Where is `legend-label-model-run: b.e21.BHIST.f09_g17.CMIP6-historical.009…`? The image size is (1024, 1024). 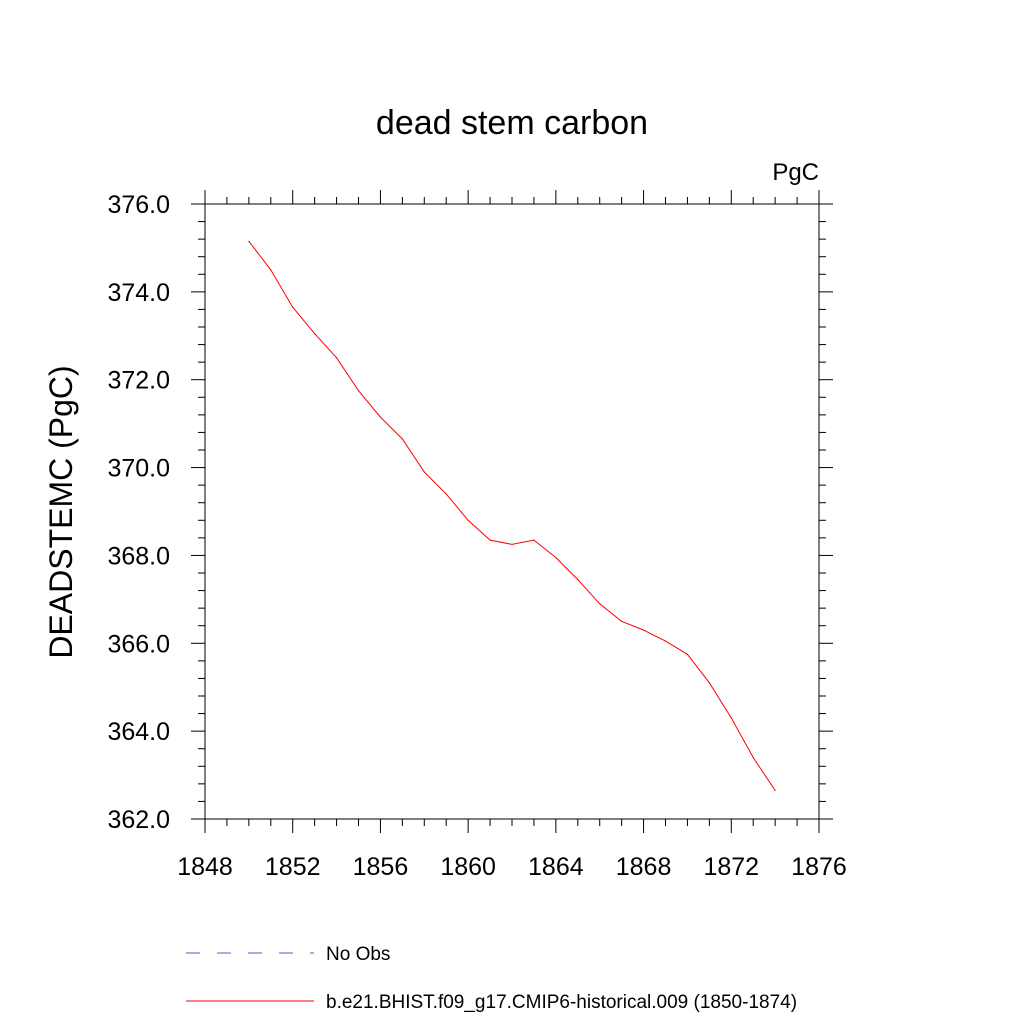 legend-label-model-run: b.e21.BHIST.f09_g17.CMIP6-historical.009… is located at coordinates (561, 1002).